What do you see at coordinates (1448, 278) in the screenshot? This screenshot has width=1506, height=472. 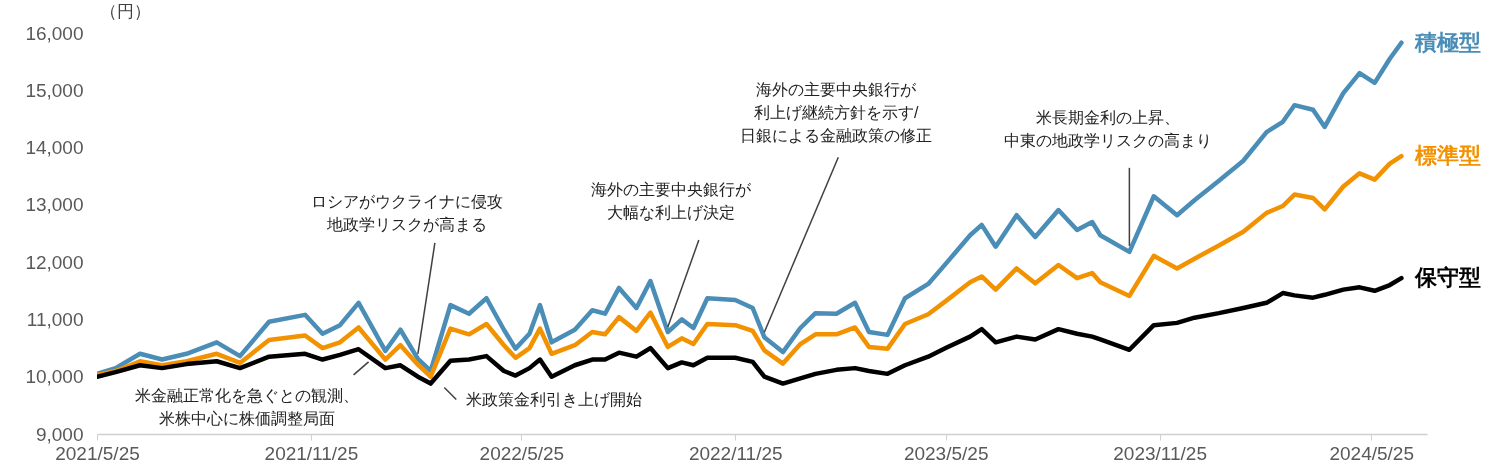 I see `series-label: 保守型` at bounding box center [1448, 278].